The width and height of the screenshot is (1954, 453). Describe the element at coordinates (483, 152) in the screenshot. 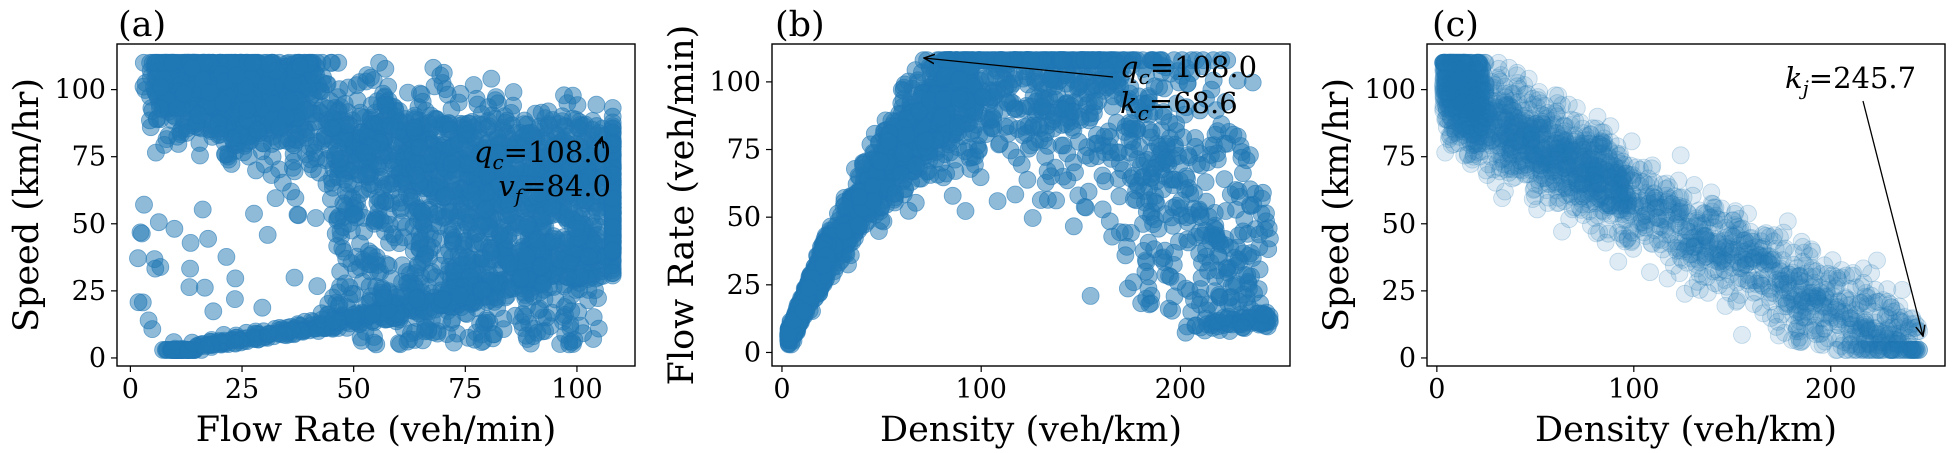

I see `annotation-symbol: q` at that location.